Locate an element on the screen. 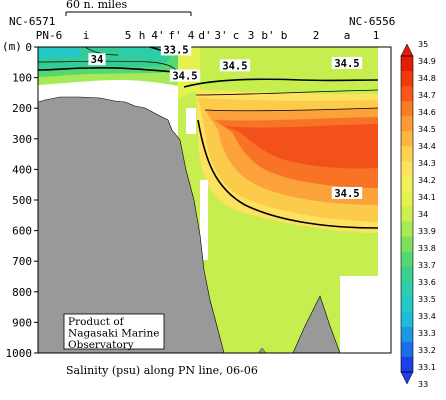  chart-title: Salinity (psu) along PN line, 06-06 is located at coordinates (162, 370).